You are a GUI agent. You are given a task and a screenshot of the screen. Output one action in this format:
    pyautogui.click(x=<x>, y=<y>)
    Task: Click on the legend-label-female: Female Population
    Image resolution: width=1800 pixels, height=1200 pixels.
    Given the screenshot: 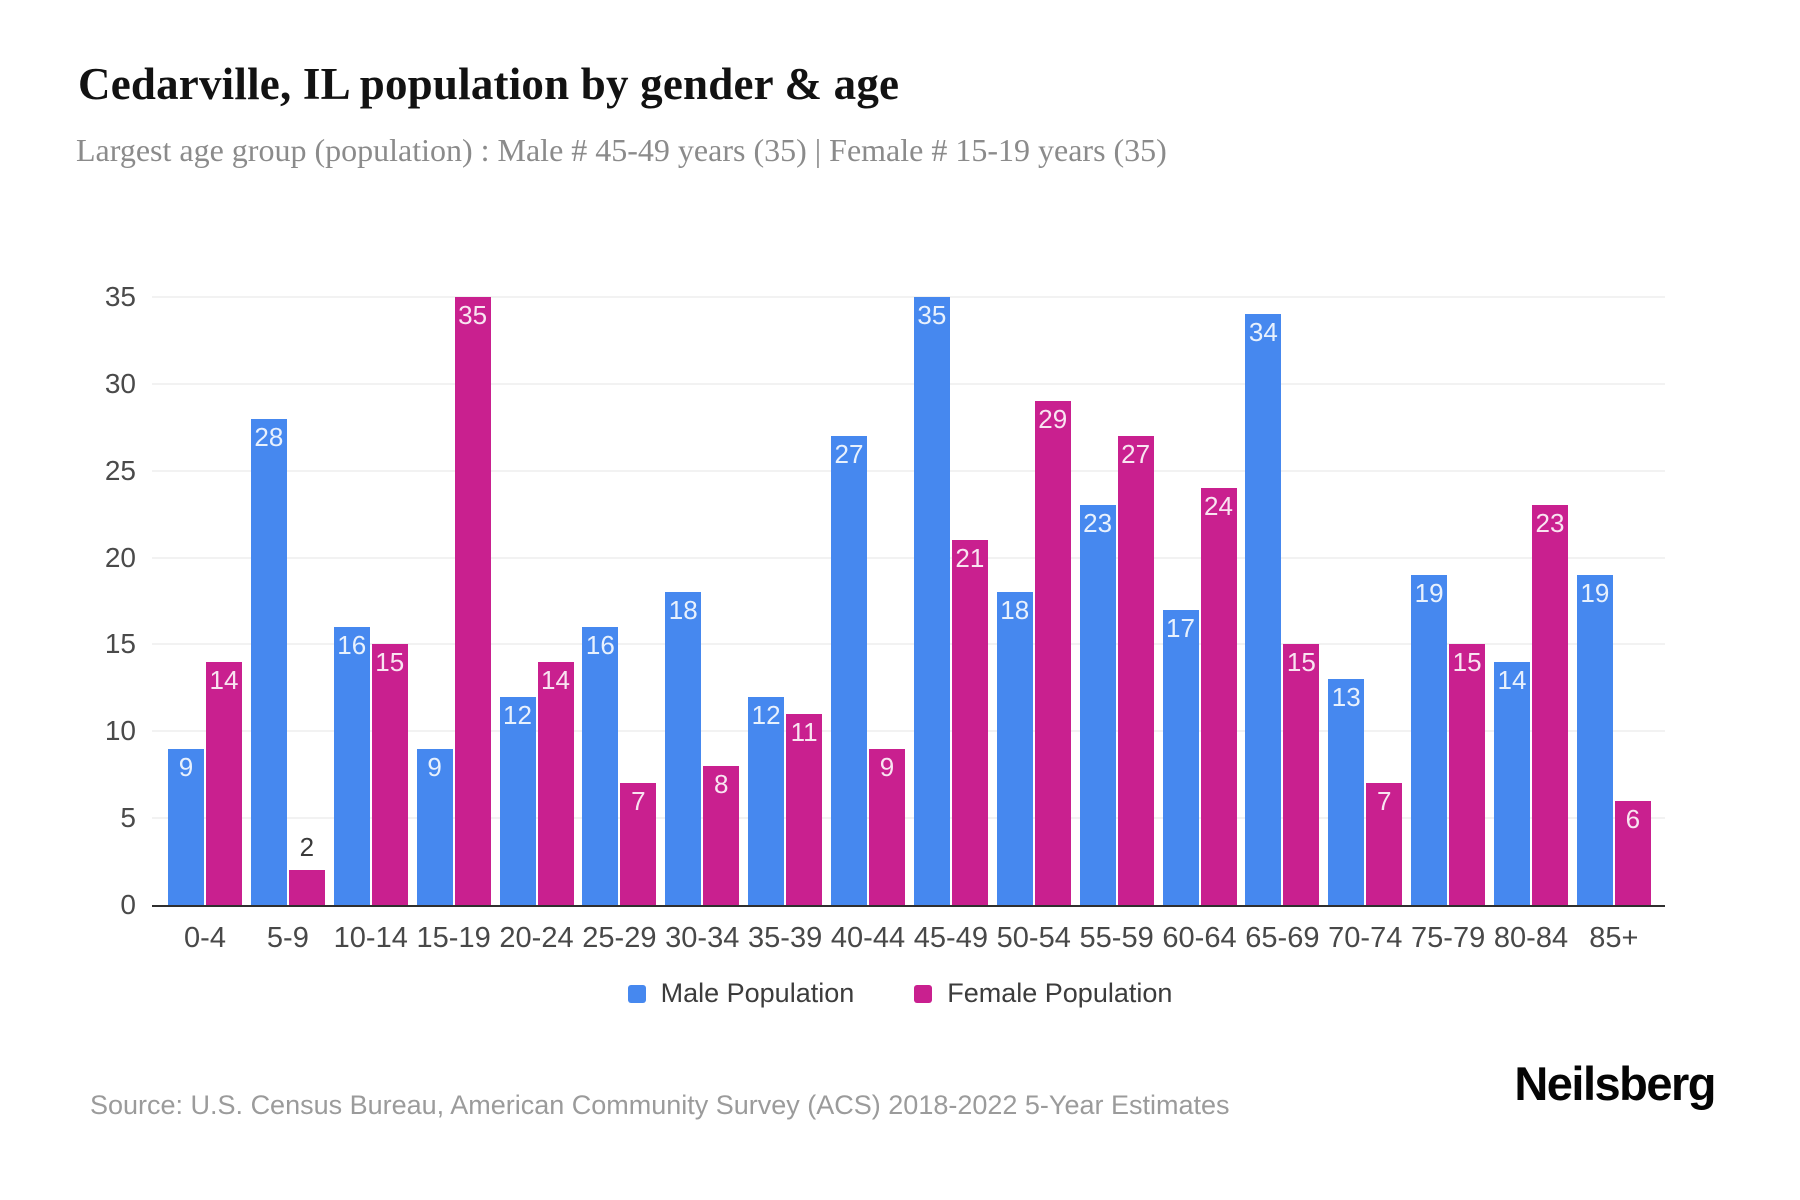 What is the action you would take?
    pyautogui.click(x=1060, y=993)
    